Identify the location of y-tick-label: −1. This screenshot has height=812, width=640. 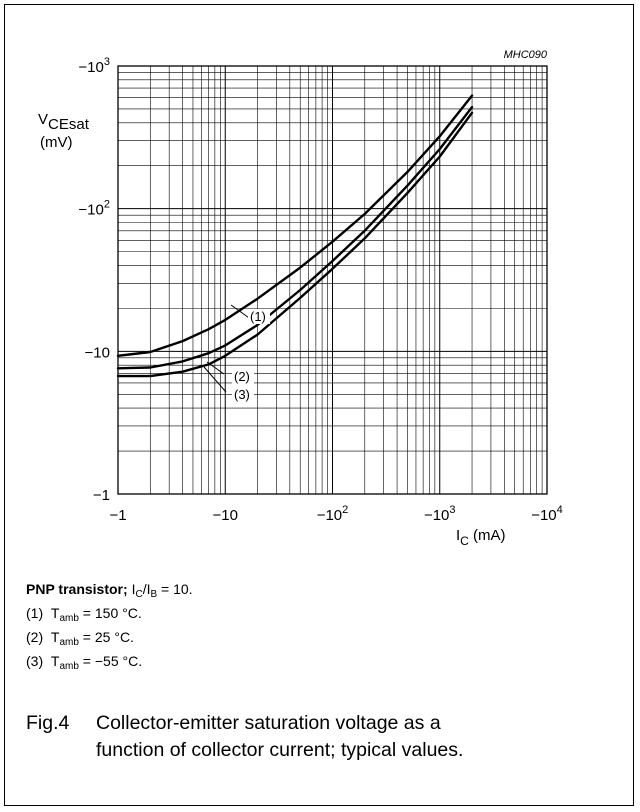
(101, 495).